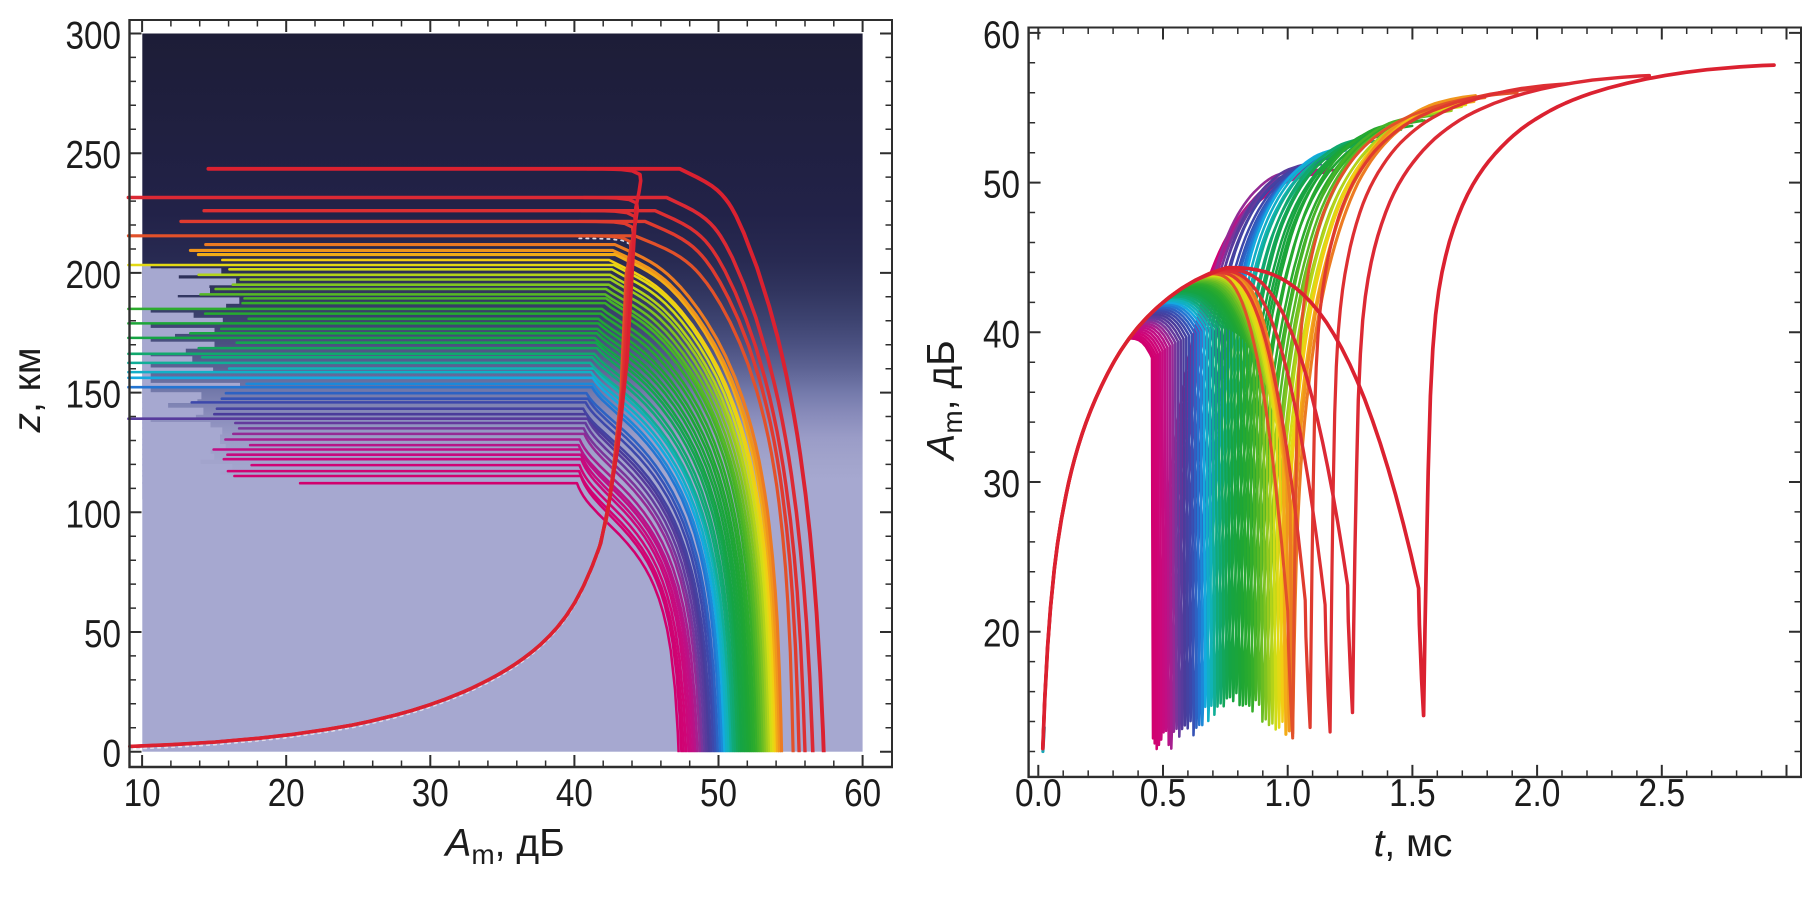 This screenshot has height=902, width=1812. What do you see at coordinates (1038, 793) in the screenshot?
I see `svg-text: 0.0` at bounding box center [1038, 793].